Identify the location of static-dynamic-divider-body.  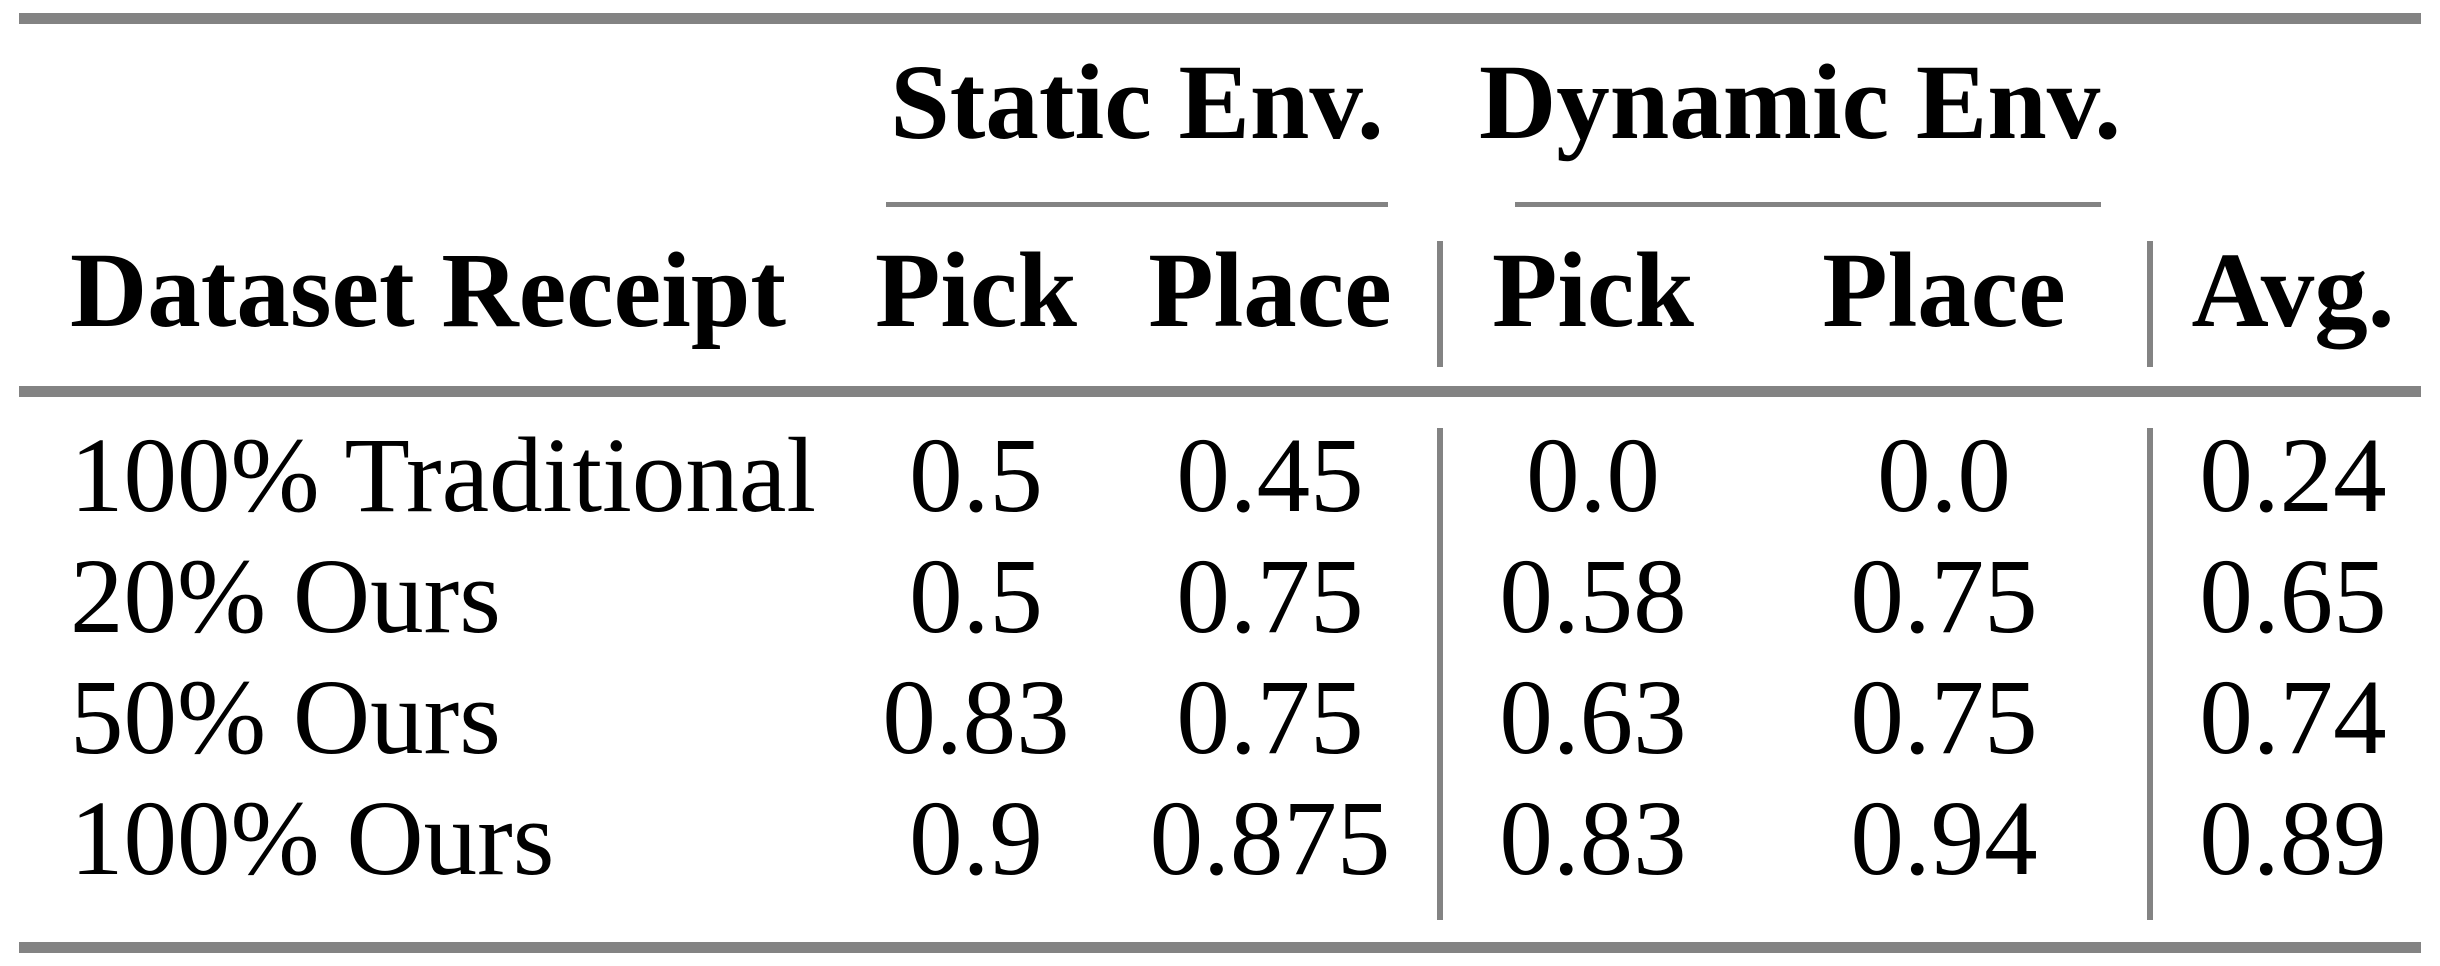
(1440, 674).